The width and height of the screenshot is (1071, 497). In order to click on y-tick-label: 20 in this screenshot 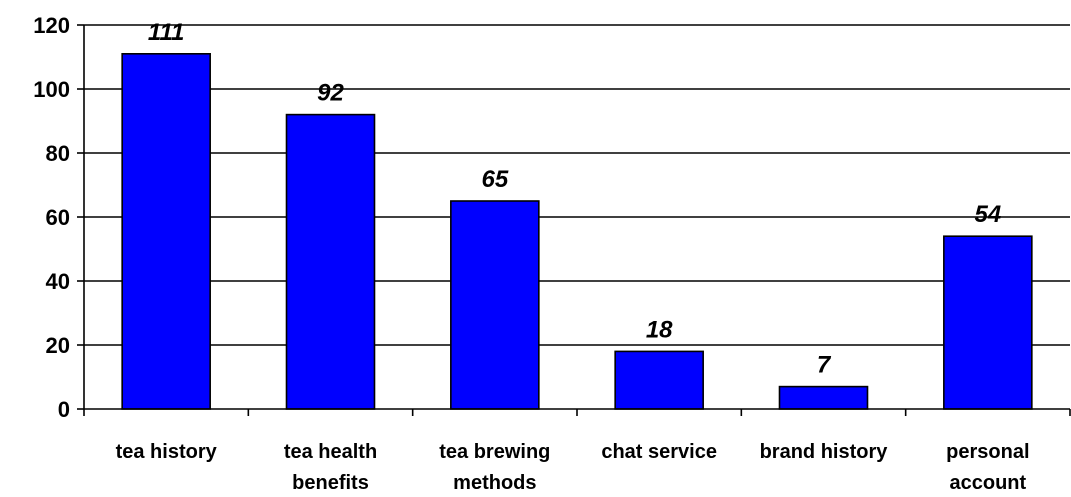, I will do `click(58, 345)`.